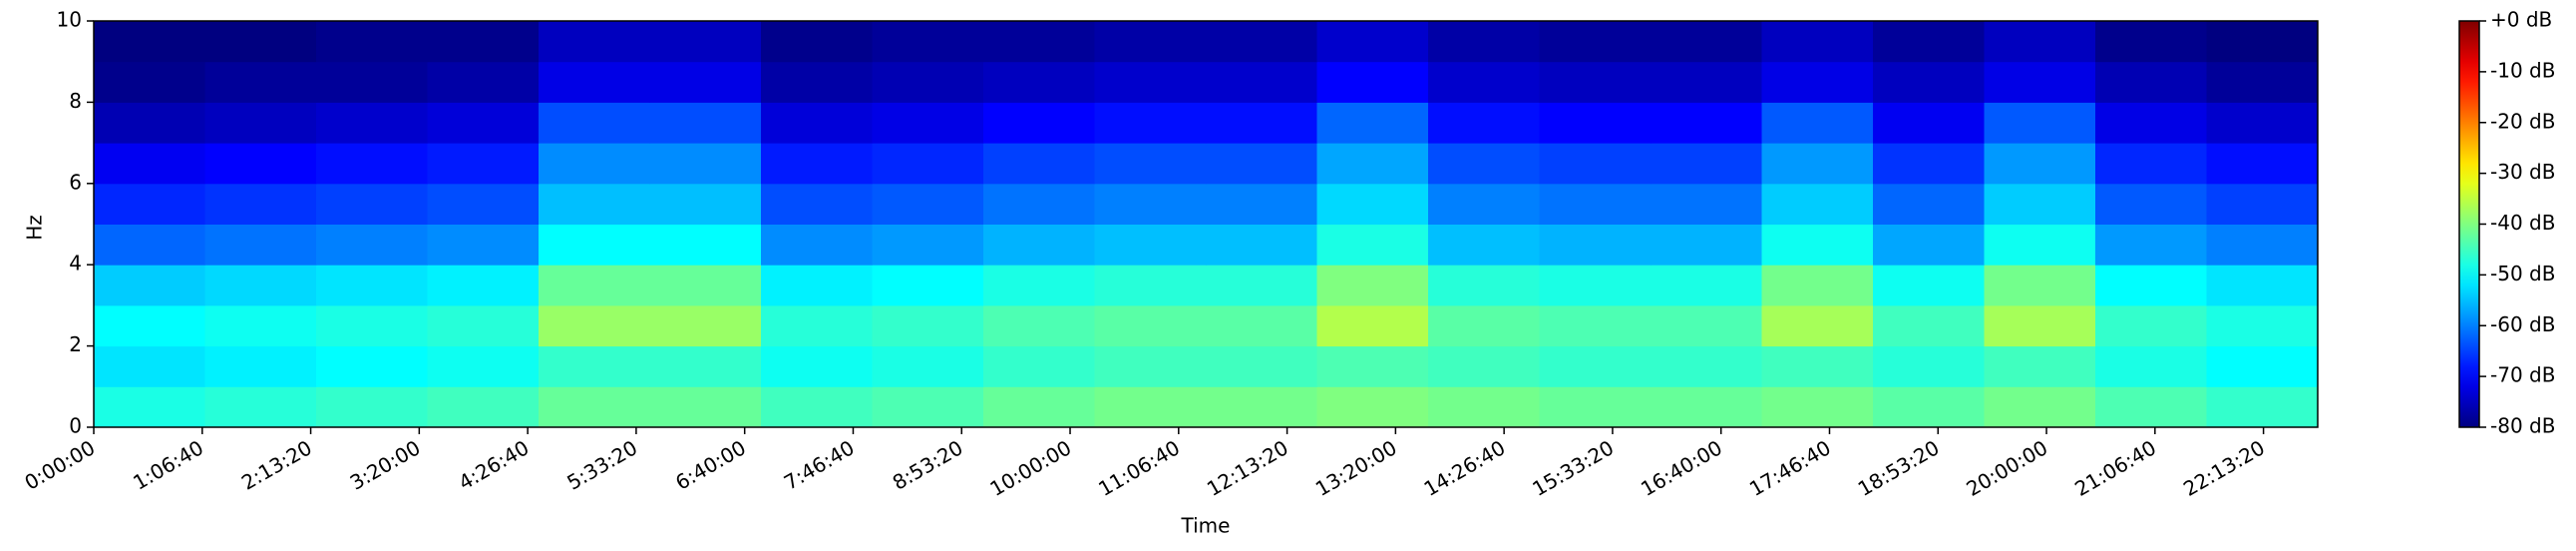  I want to click on x-tick-label: 0:00:00, so click(60, 464).